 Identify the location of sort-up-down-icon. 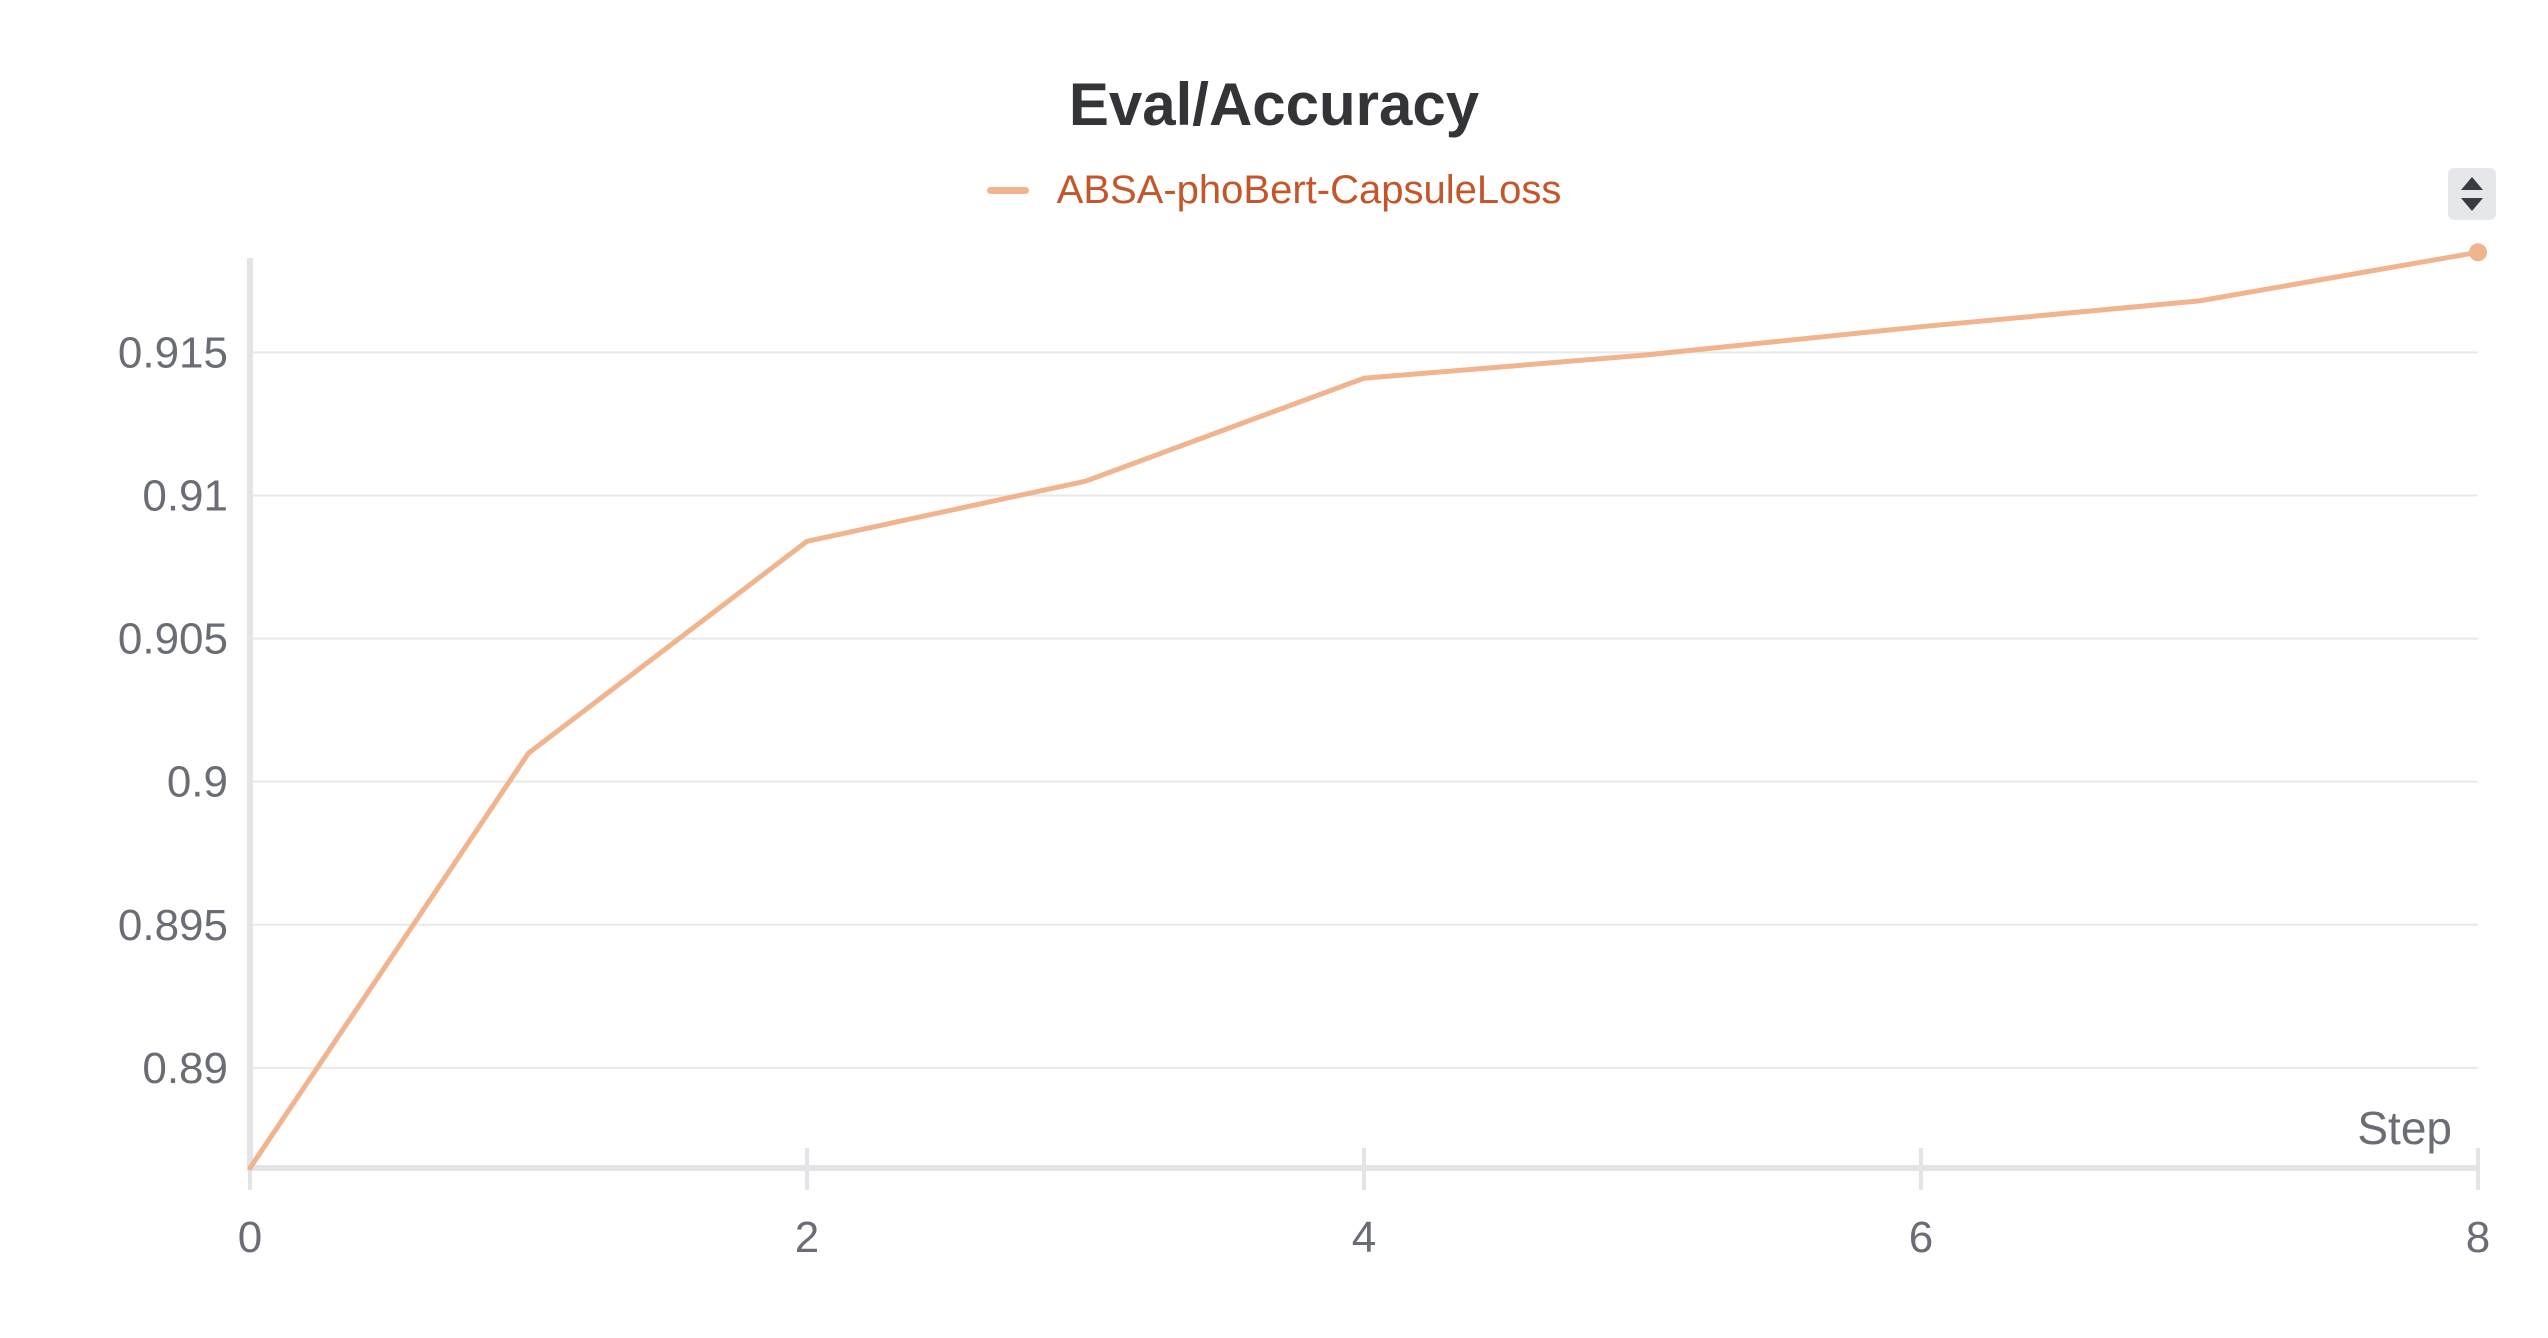
(2472, 194).